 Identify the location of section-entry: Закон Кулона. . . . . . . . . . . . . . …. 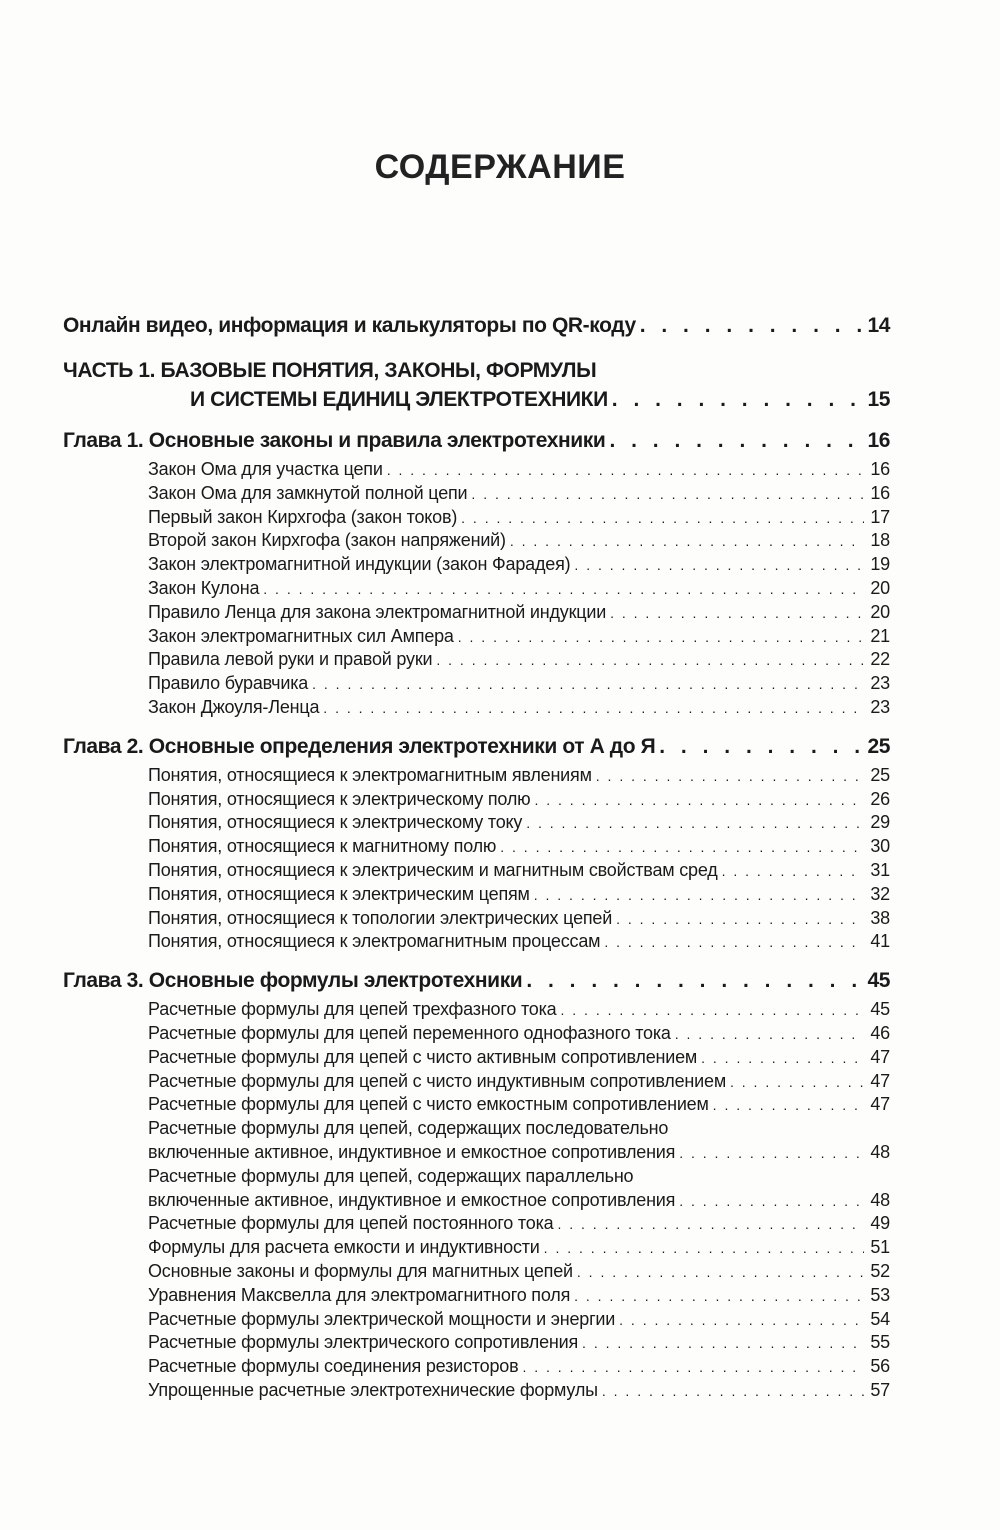
(519, 589).